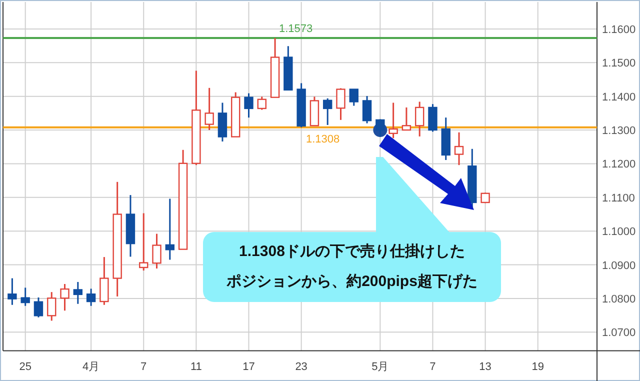 This screenshot has height=381, width=640. What do you see at coordinates (323, 139) in the screenshot?
I see `ref-line-label: 1.1308` at bounding box center [323, 139].